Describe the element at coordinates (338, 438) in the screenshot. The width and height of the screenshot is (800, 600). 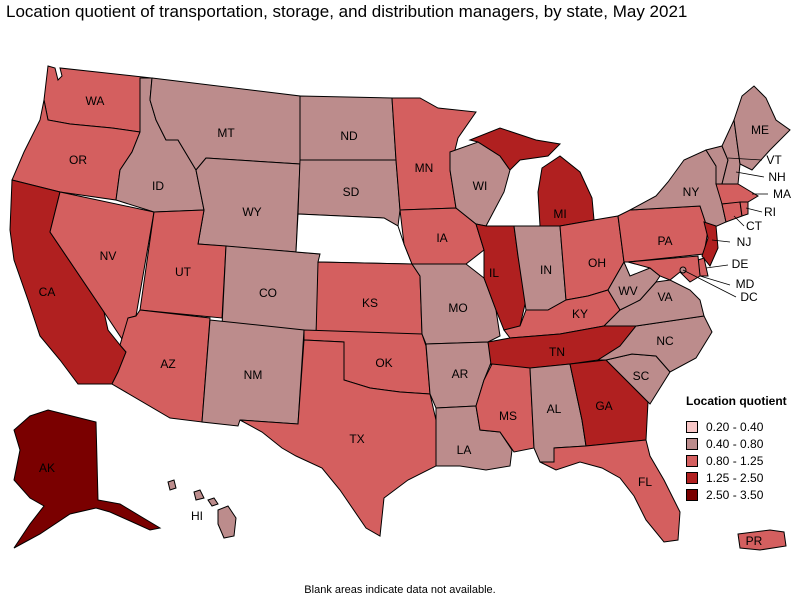
I see `state-TX` at that location.